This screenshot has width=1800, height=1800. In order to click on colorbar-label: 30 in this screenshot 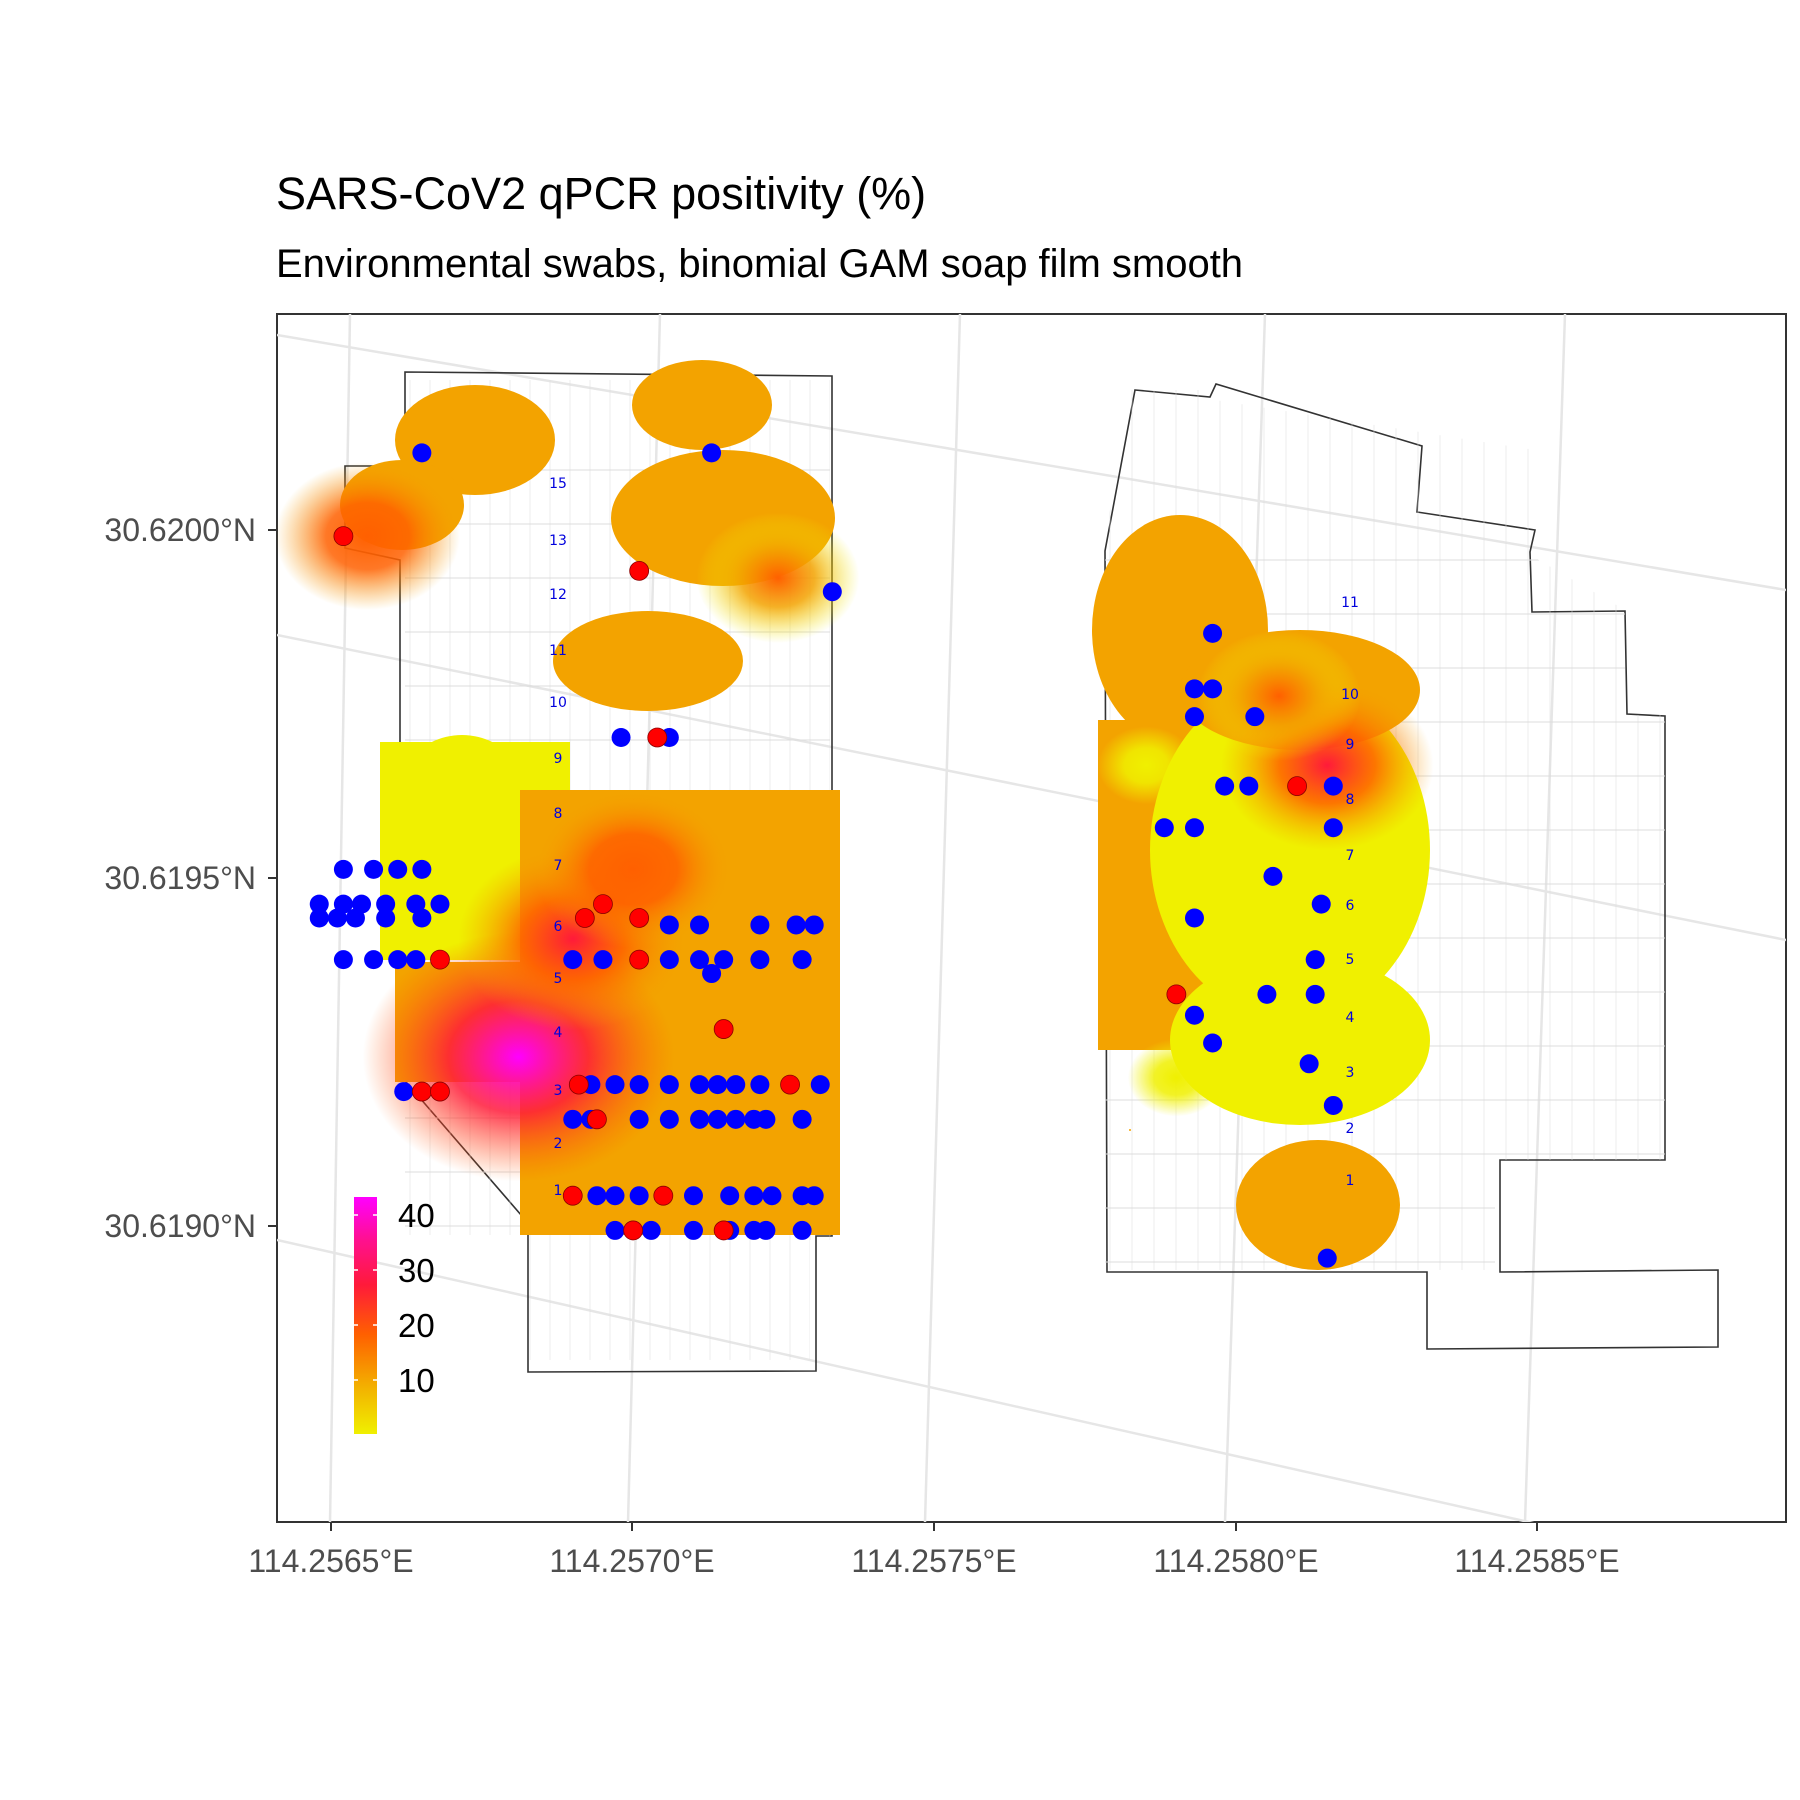, I will do `click(416, 1270)`.